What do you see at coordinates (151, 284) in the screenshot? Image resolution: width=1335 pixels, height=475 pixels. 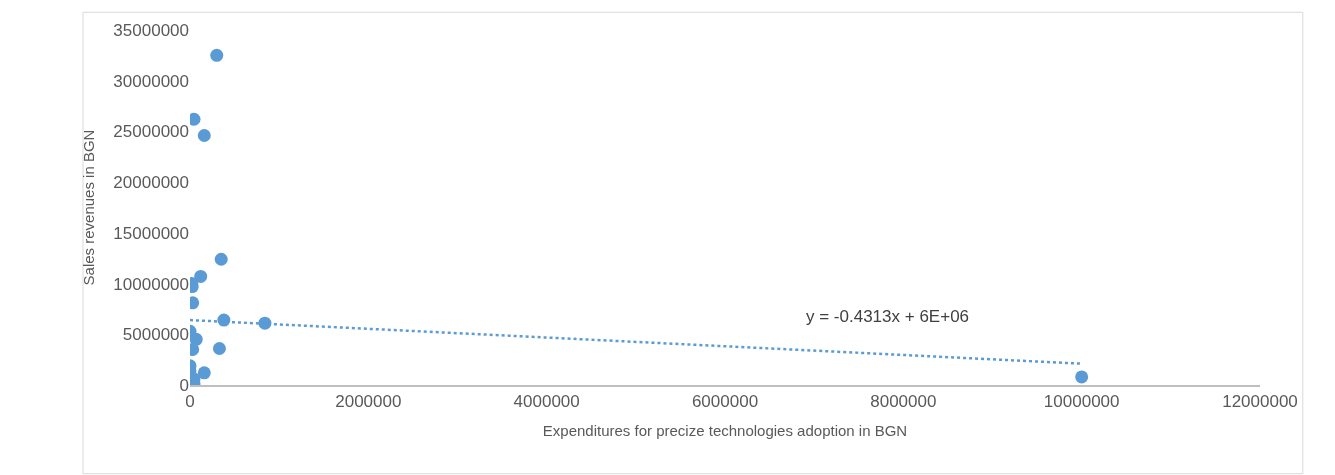 I see `y-tick-label: 10000000` at bounding box center [151, 284].